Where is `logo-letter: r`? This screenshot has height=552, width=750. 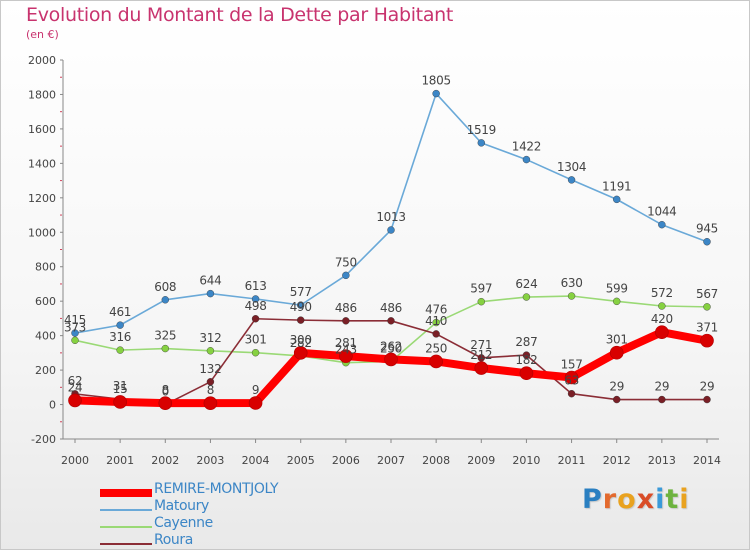
logo-letter: r is located at coordinates (610, 499).